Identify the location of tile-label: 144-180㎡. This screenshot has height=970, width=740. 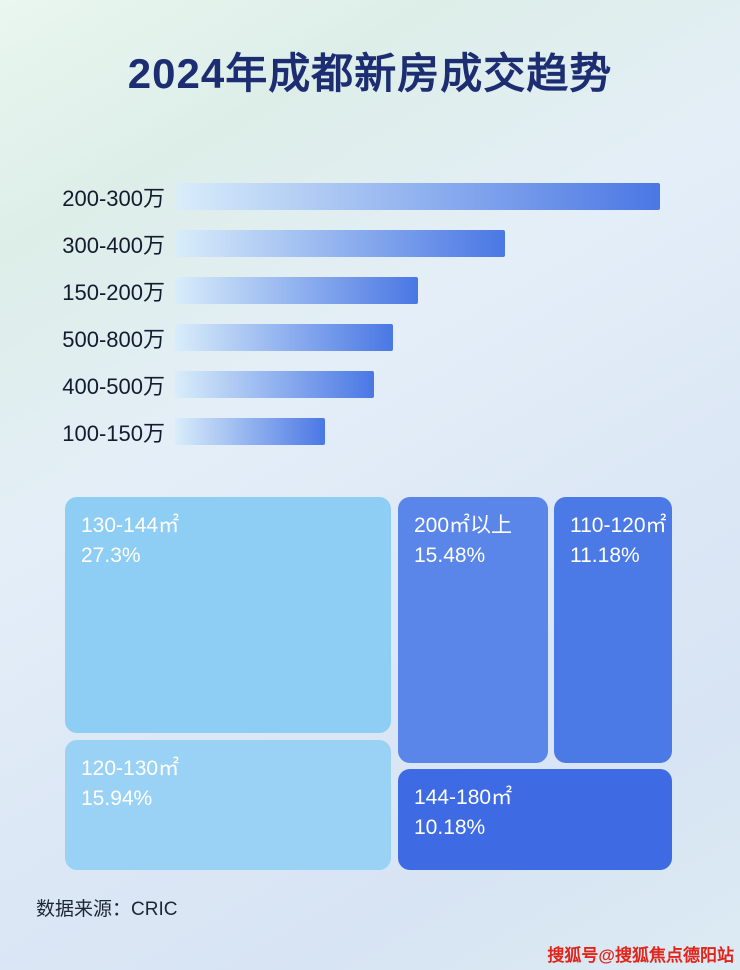
(463, 797).